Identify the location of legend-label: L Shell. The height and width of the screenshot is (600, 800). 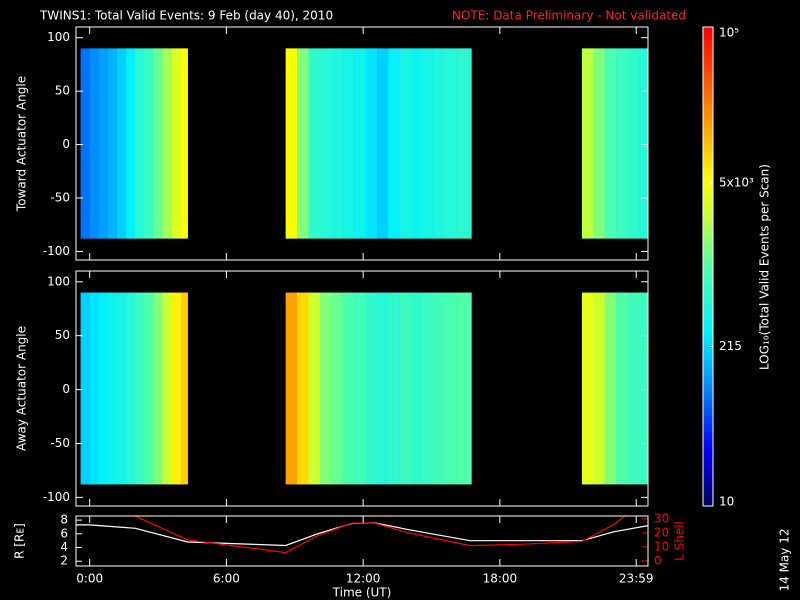
(680, 541).